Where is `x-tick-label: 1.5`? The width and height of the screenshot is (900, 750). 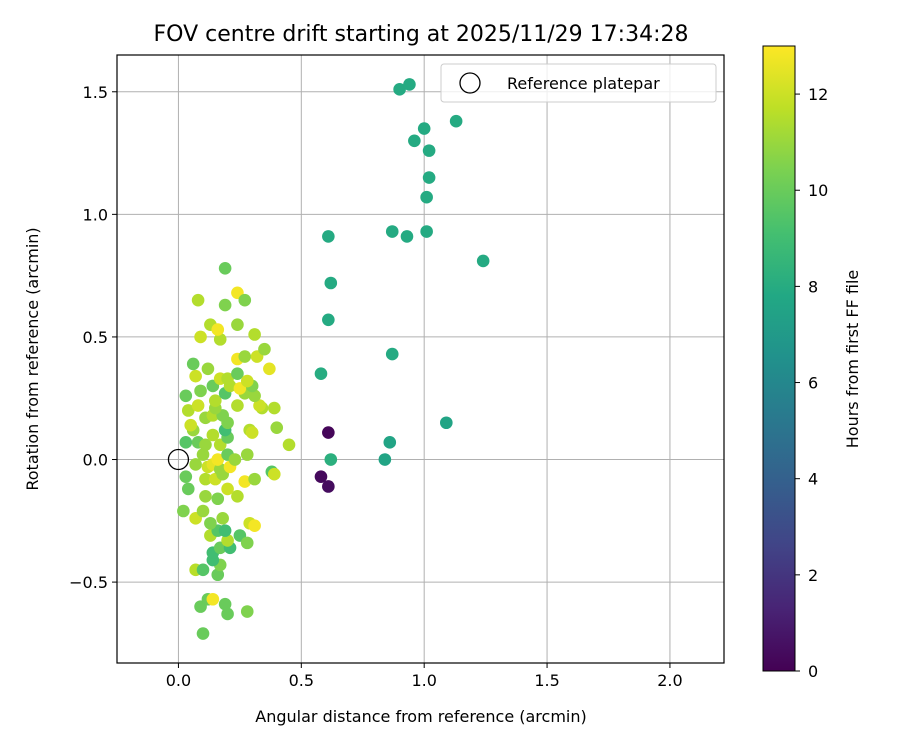 x-tick-label: 1.5 is located at coordinates (546, 680).